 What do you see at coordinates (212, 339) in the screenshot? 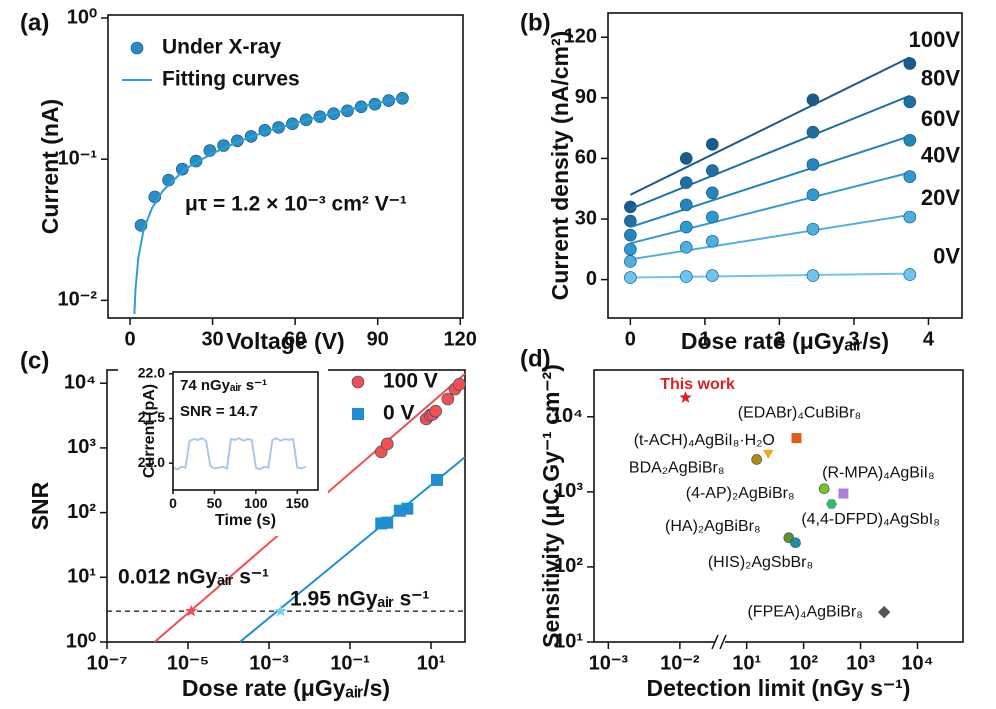
I see `x-tick-label: 30` at bounding box center [212, 339].